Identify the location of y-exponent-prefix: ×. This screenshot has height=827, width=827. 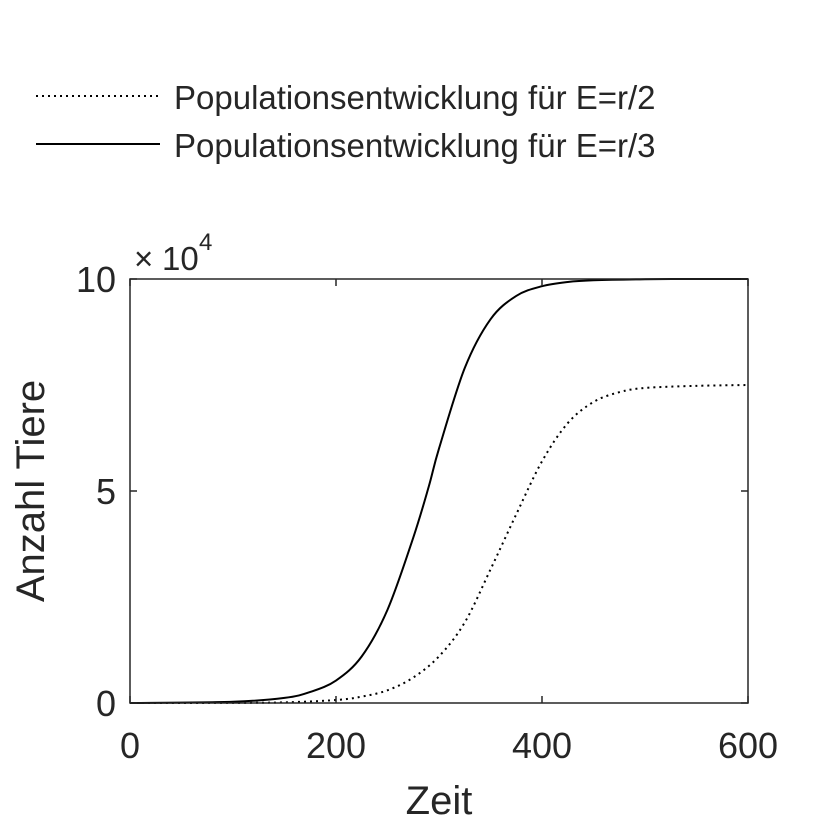
(143, 258).